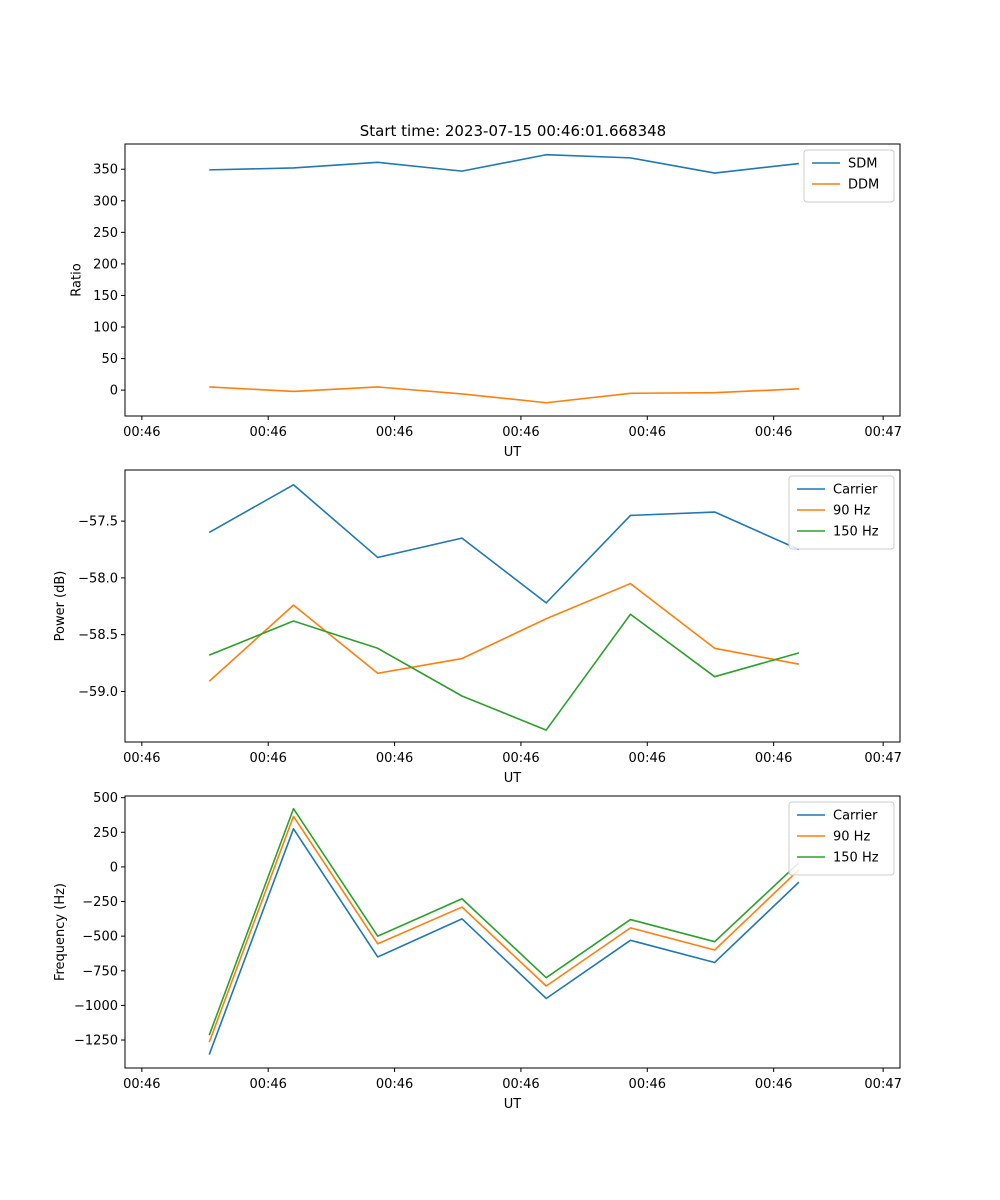  I want to click on legend-label: SDM, so click(862, 164).